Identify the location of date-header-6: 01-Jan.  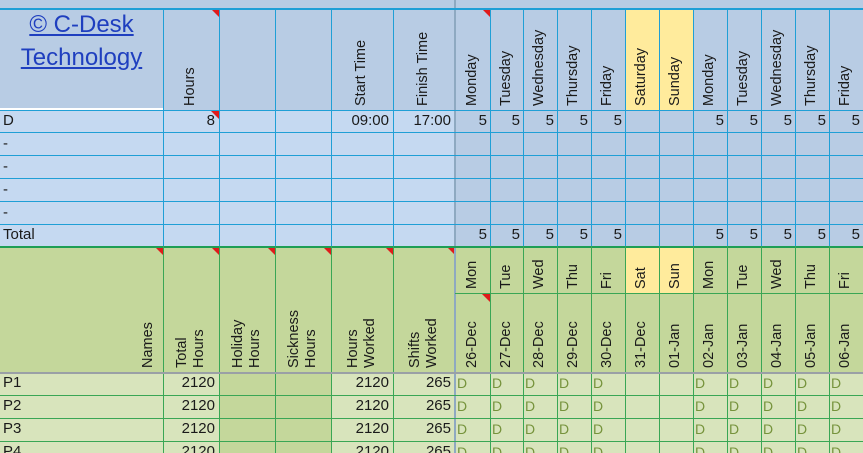
(676, 332).